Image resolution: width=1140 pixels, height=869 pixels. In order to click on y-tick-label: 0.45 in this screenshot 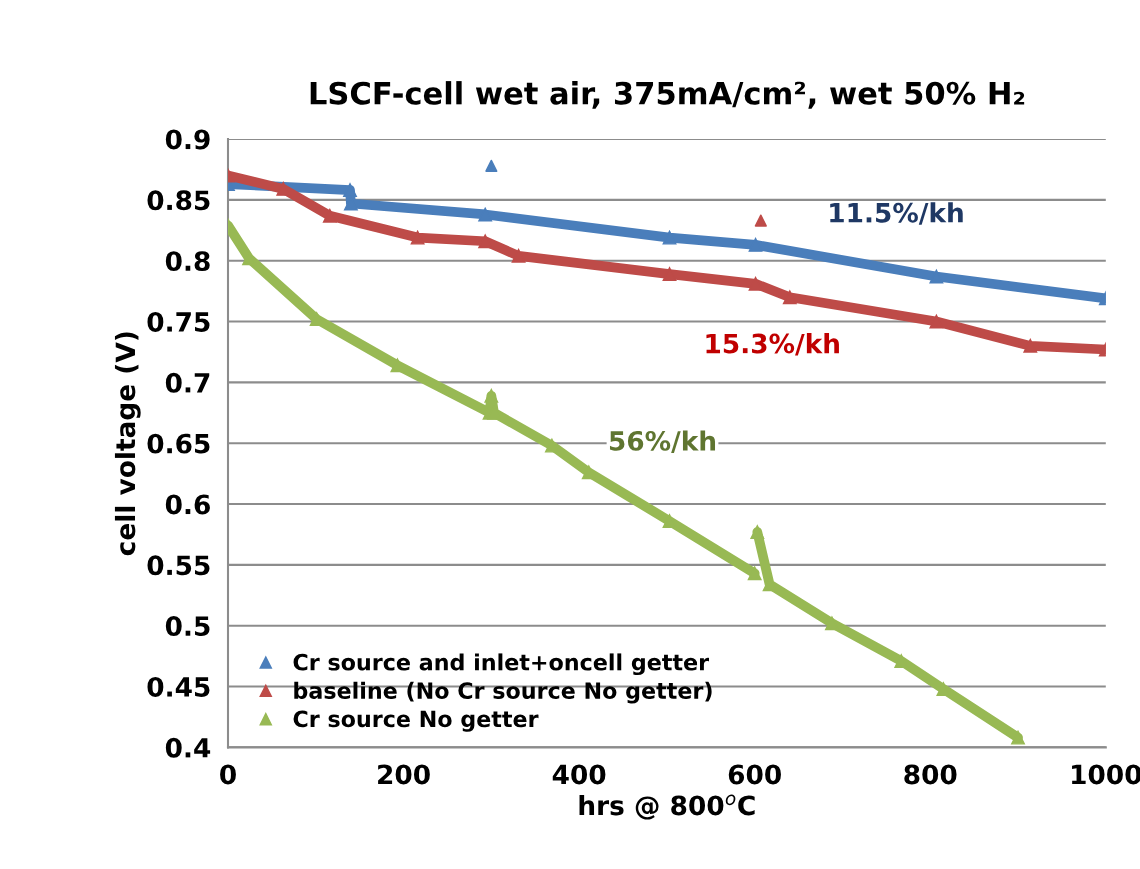, I will do `click(178, 686)`.